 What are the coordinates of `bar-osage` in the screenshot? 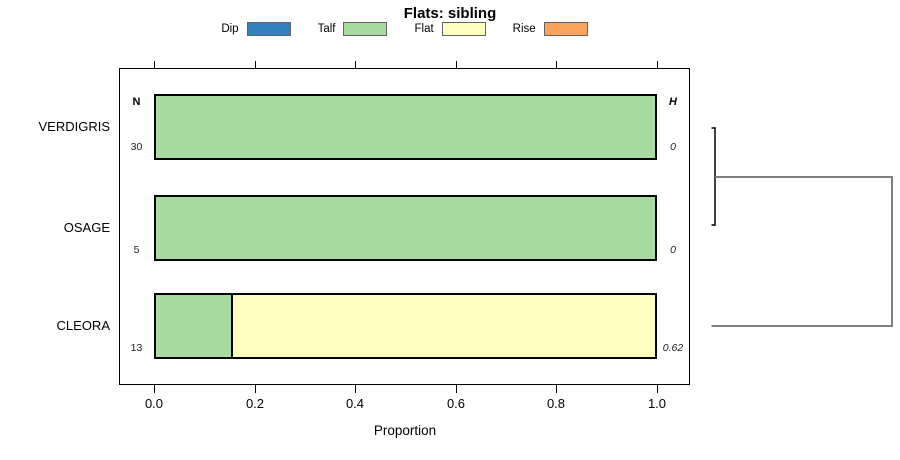 It's located at (405, 228).